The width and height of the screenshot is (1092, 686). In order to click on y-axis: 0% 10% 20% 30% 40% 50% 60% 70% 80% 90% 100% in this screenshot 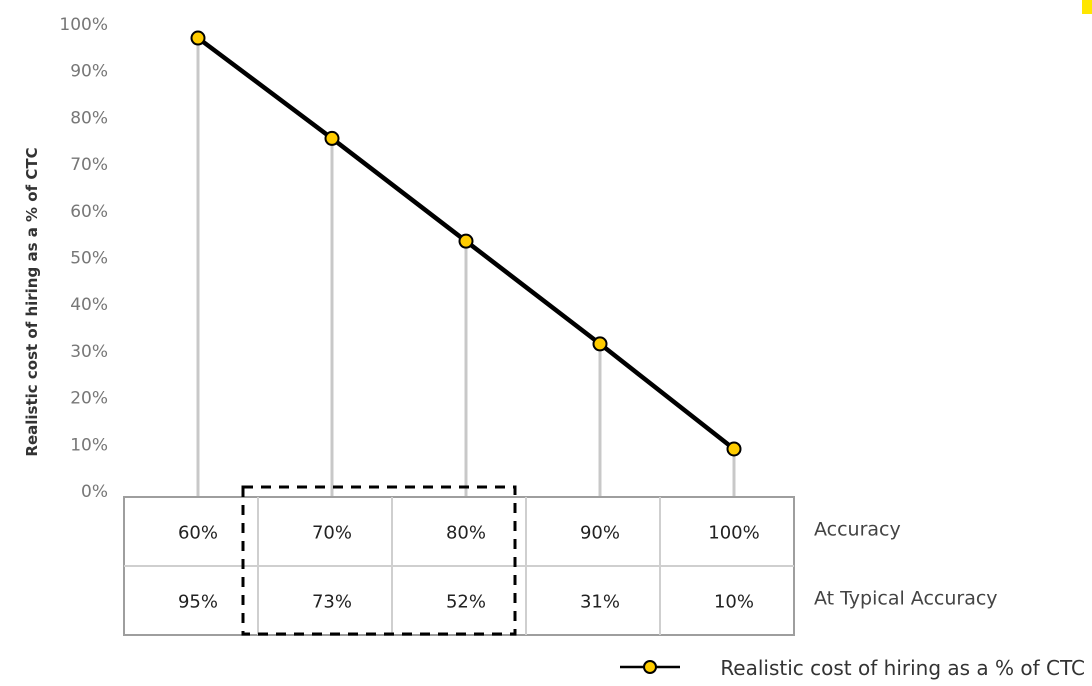, I will do `click(83, 258)`.